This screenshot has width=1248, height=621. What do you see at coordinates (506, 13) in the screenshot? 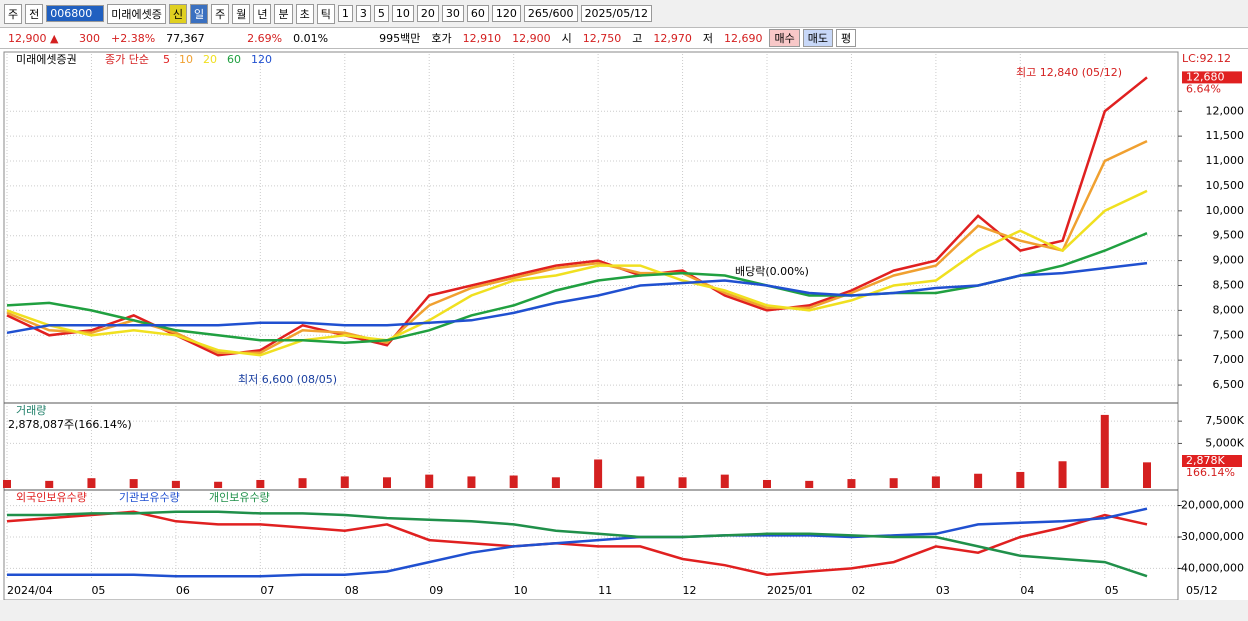
I see `toolbar-item: 120` at bounding box center [506, 13].